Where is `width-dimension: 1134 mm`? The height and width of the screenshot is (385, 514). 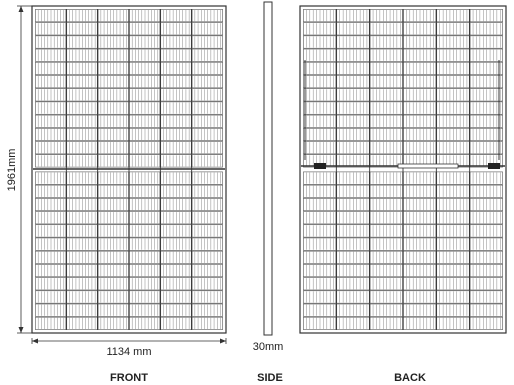
width-dimension: 1134 mm is located at coordinates (129, 348).